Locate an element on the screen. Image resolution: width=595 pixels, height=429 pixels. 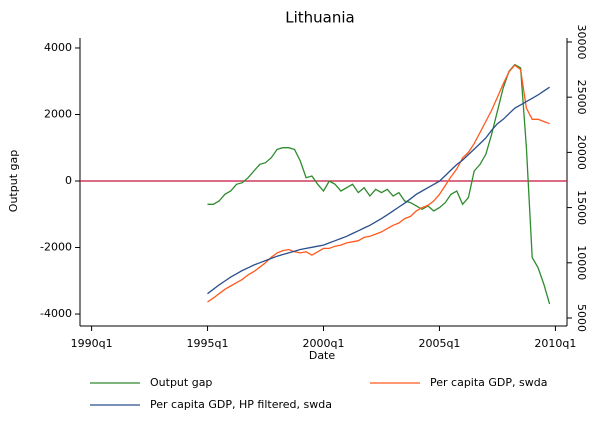
y-axis-label: Output gap is located at coordinates (13, 181).